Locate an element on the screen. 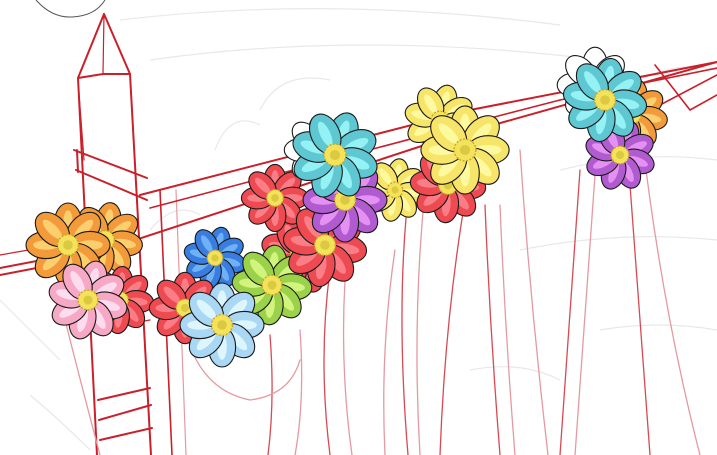 Image resolution: width=717 pixels, height=455 pixels. flower-red is located at coordinates (275, 198).